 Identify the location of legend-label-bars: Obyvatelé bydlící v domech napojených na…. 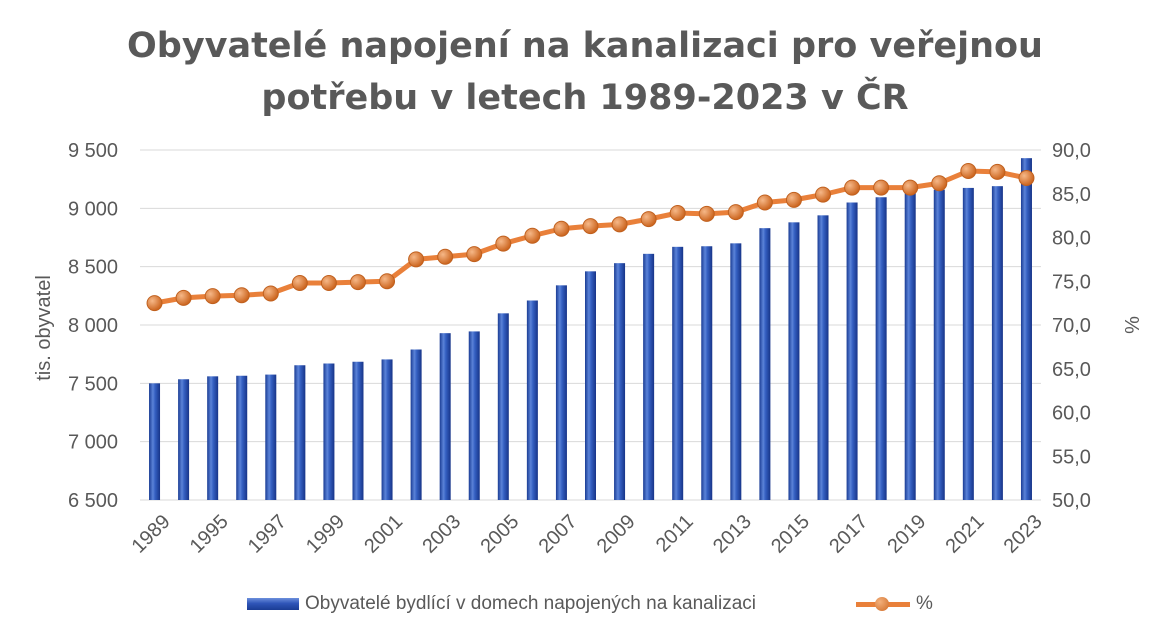
(530, 603).